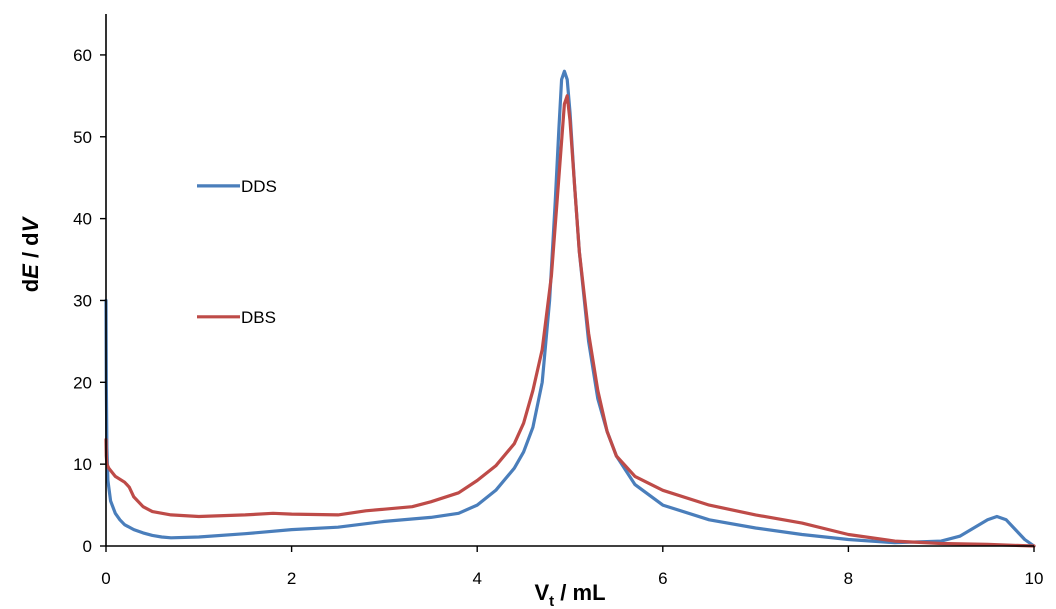 Image resolution: width=1056 pixels, height=609 pixels. Describe the element at coordinates (579, 592) in the screenshot. I see `x-axis-title-rest: / mL` at that location.